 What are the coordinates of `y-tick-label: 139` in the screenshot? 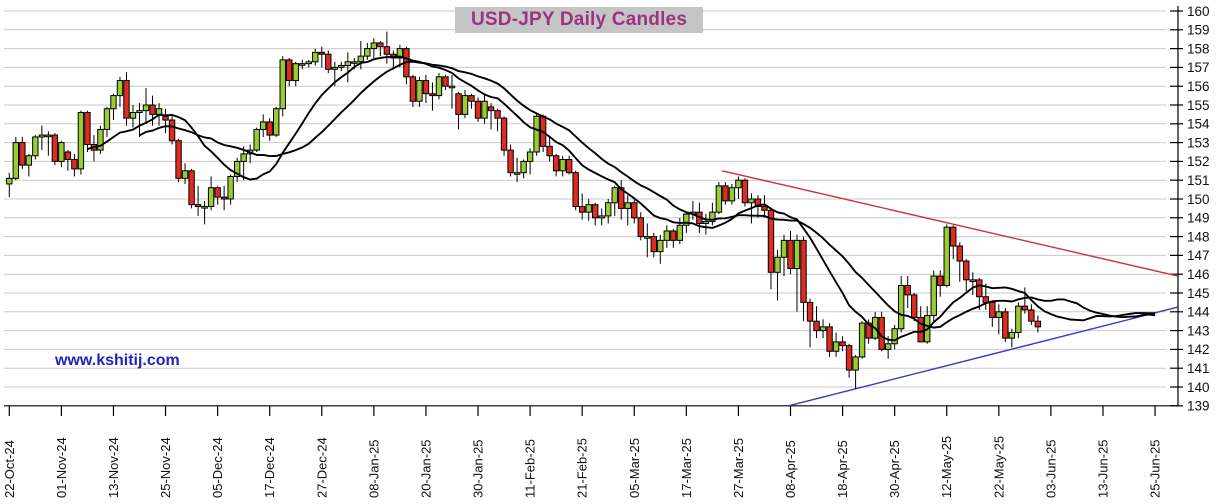 It's located at (1198, 406).